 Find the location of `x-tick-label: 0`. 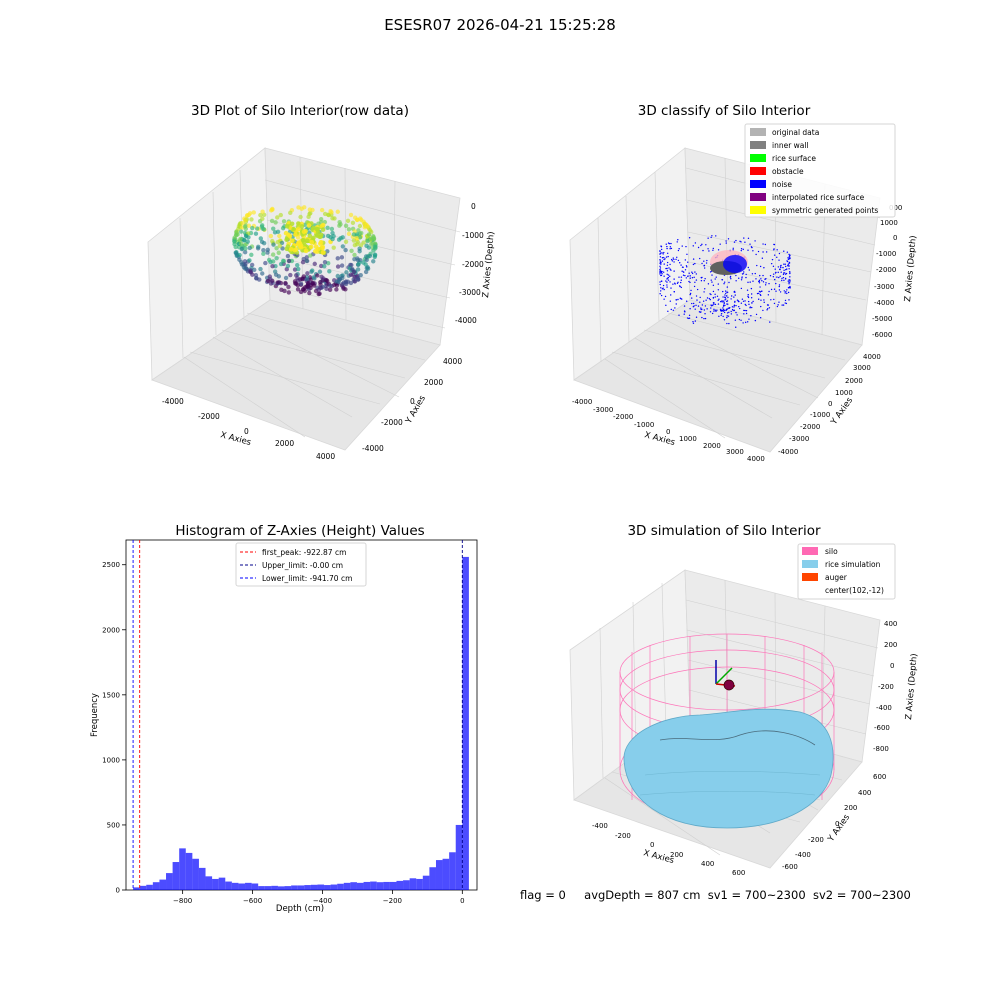

x-tick-label: 0 is located at coordinates (462, 901).